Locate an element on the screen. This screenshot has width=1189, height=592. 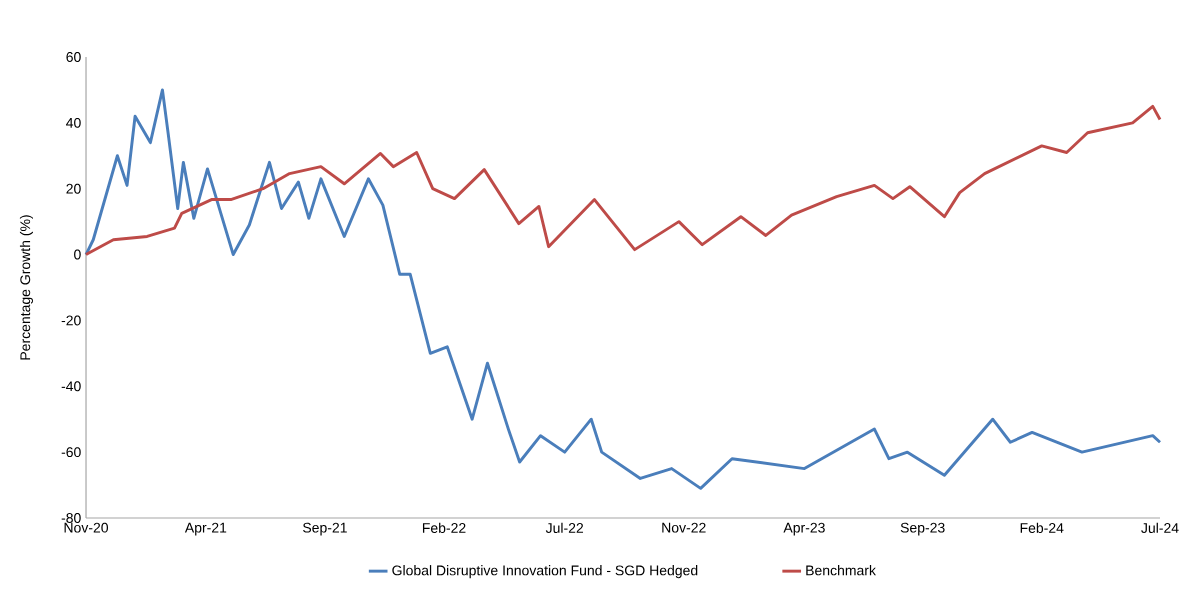
legend-label: Benchmark is located at coordinates (841, 570).